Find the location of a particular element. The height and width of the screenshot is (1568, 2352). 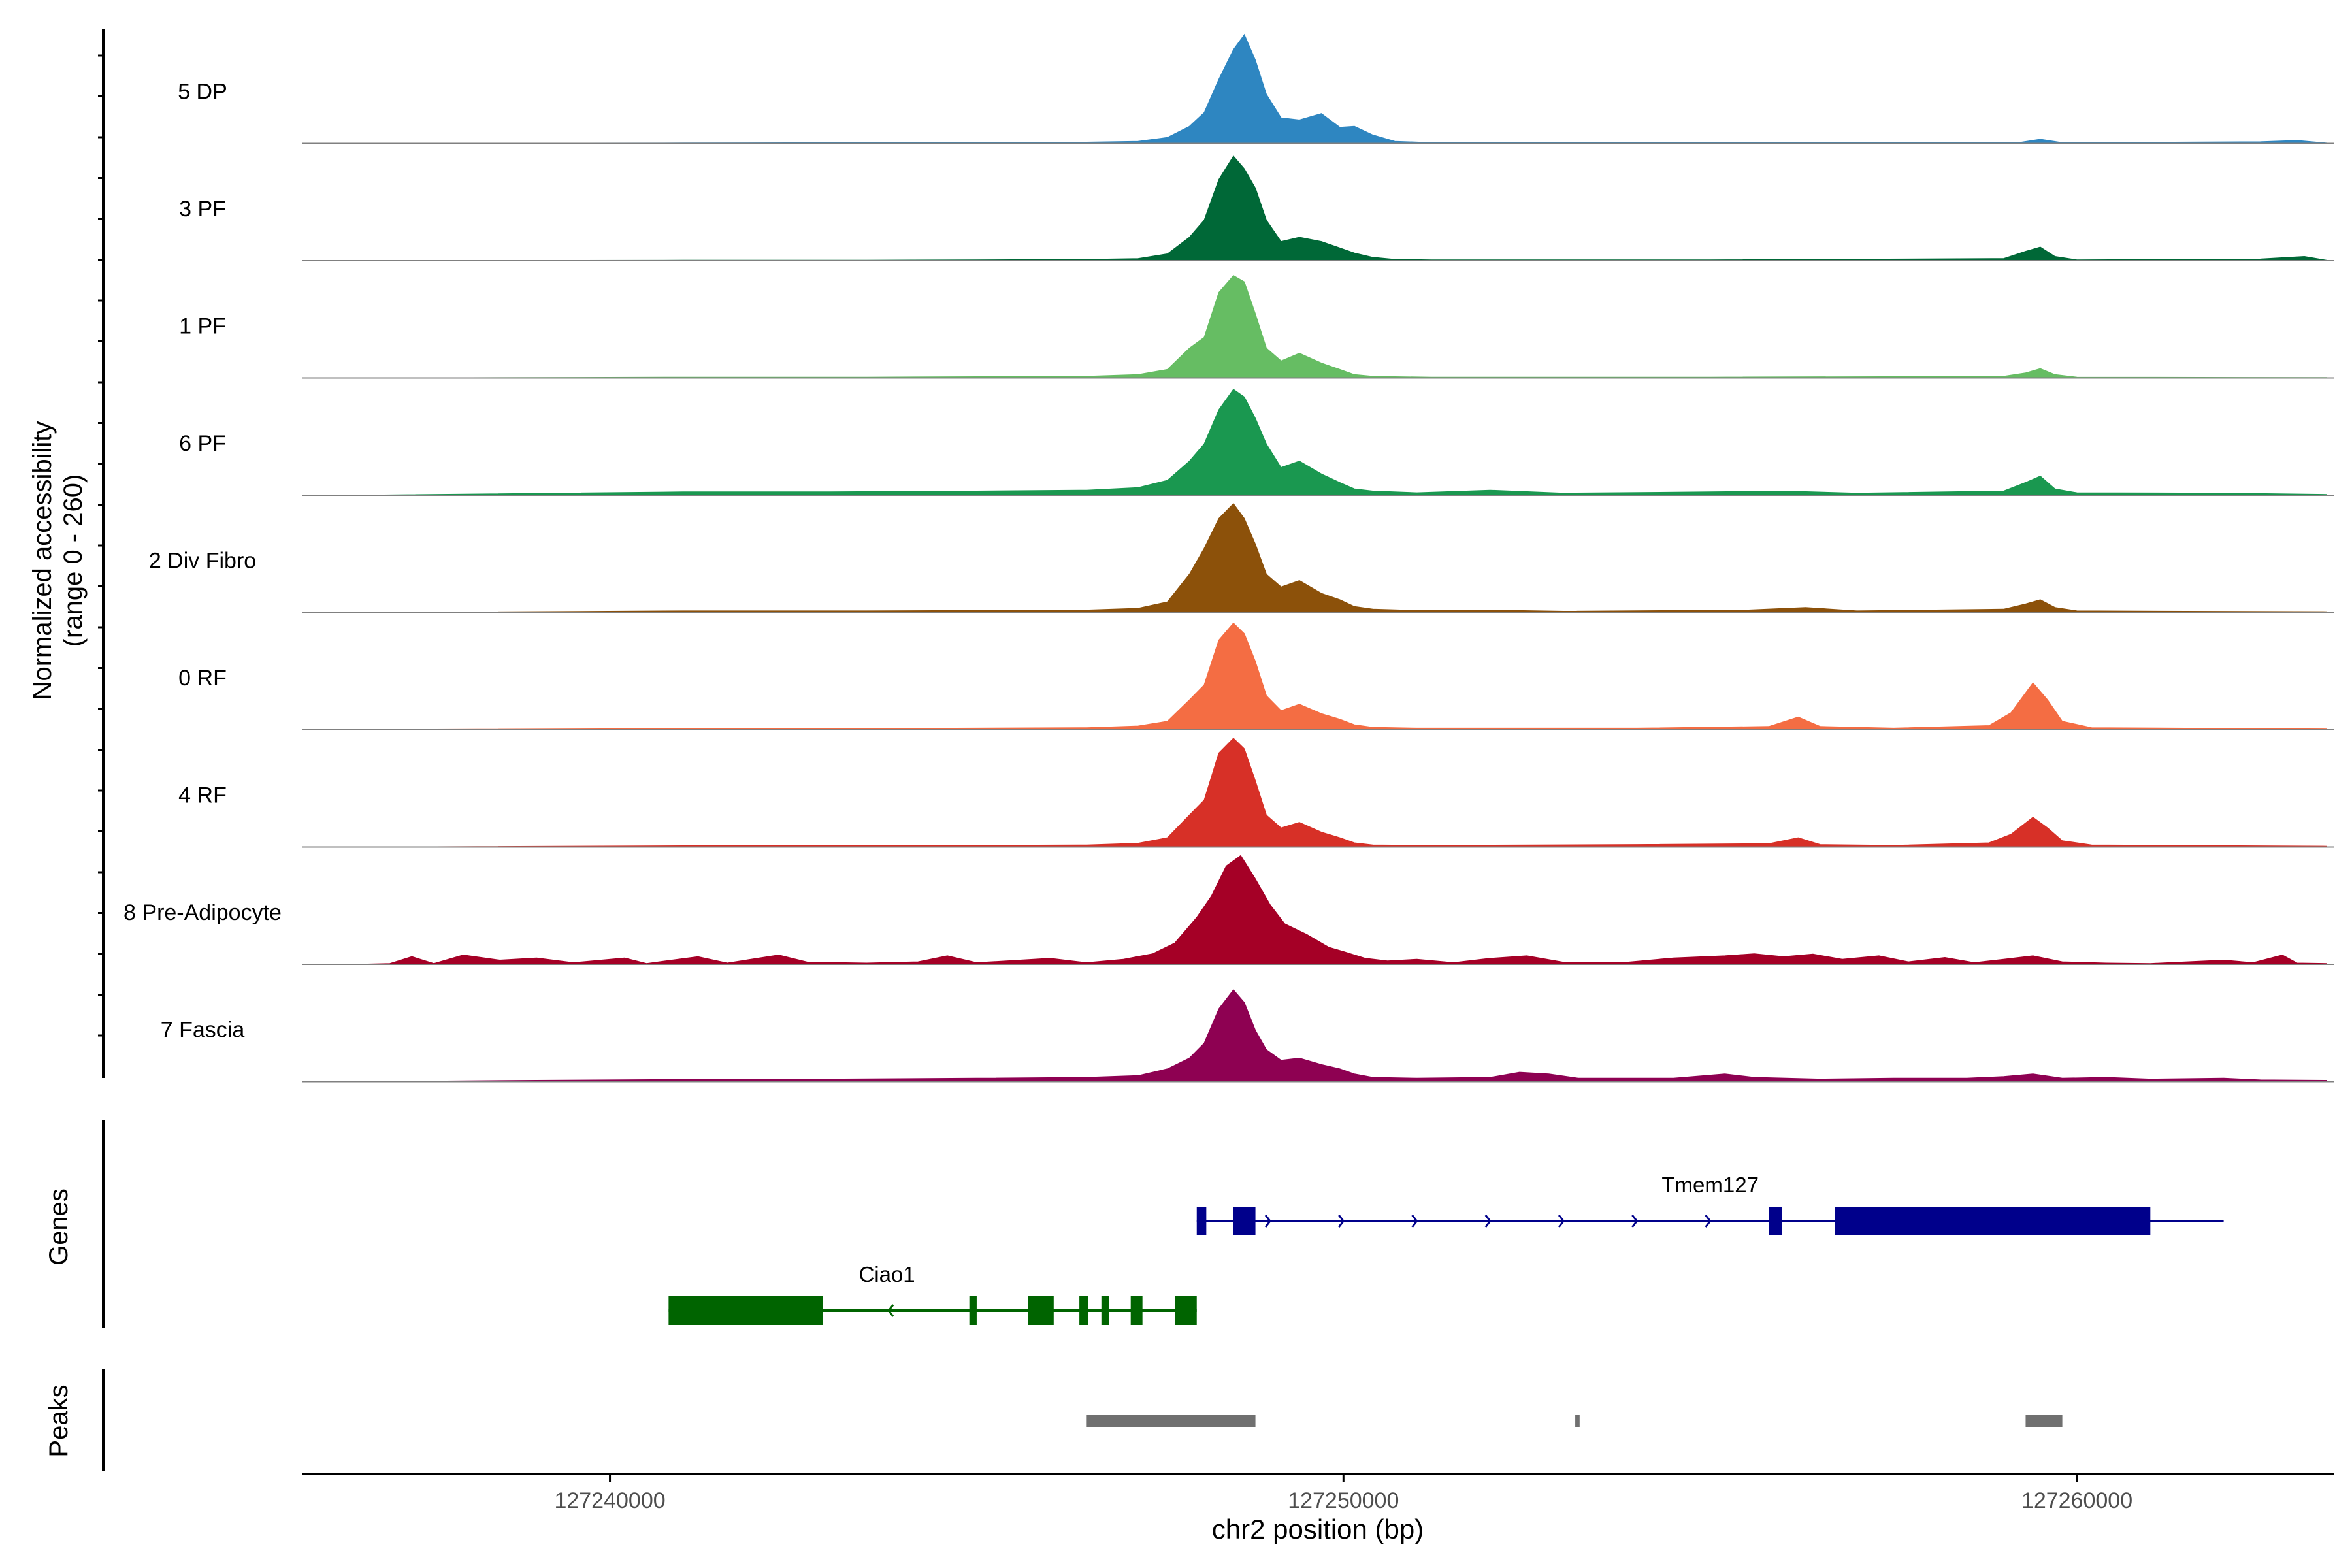

track-6-pf: 6 PF is located at coordinates (1256, 442).